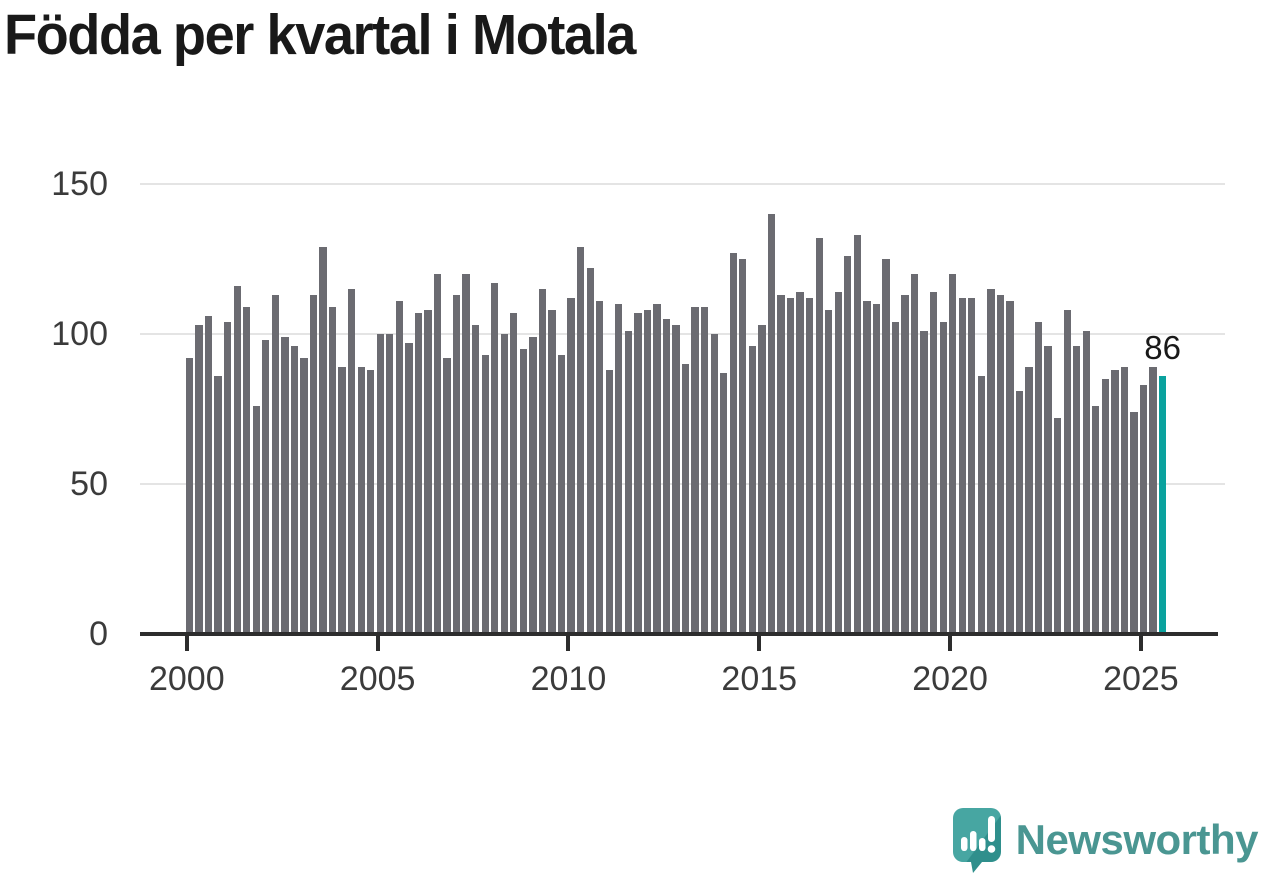  Describe the element at coordinates (320, 35) in the screenshot. I see `chart-title: Födda per kvartal i Motala` at that location.